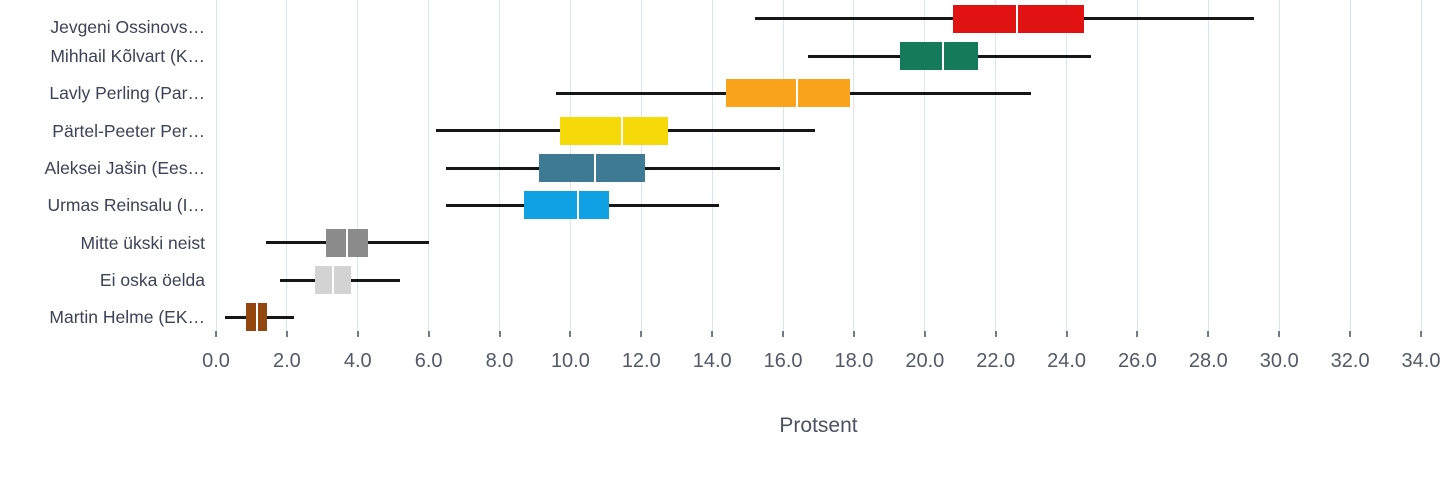 The image size is (1456, 480). I want to click on x-axis-tick-label: 6.0, so click(428, 361).